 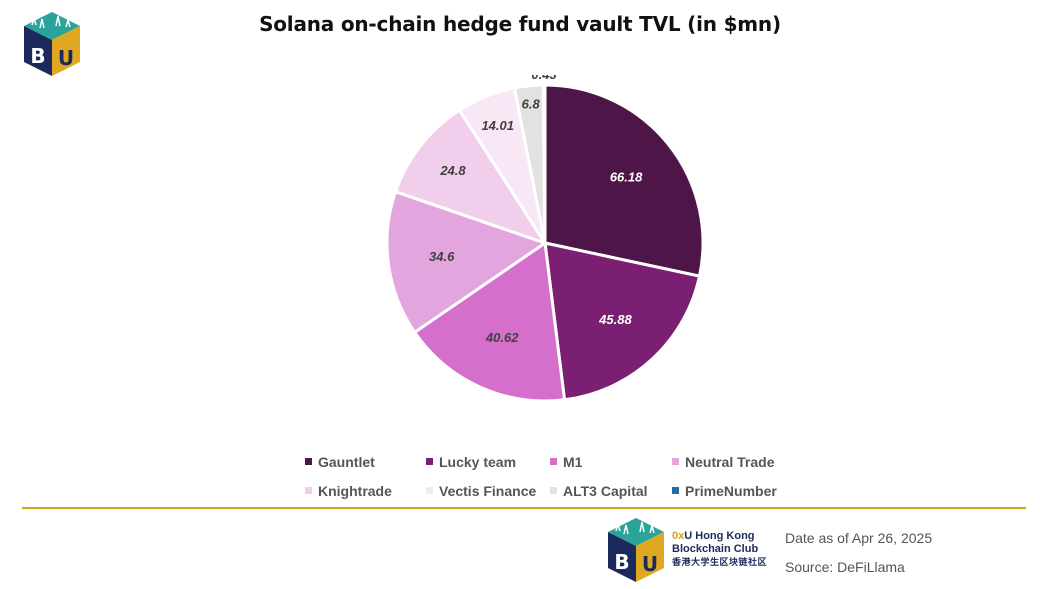 I want to click on pie-slice-lucky-team, so click(x=622, y=321).